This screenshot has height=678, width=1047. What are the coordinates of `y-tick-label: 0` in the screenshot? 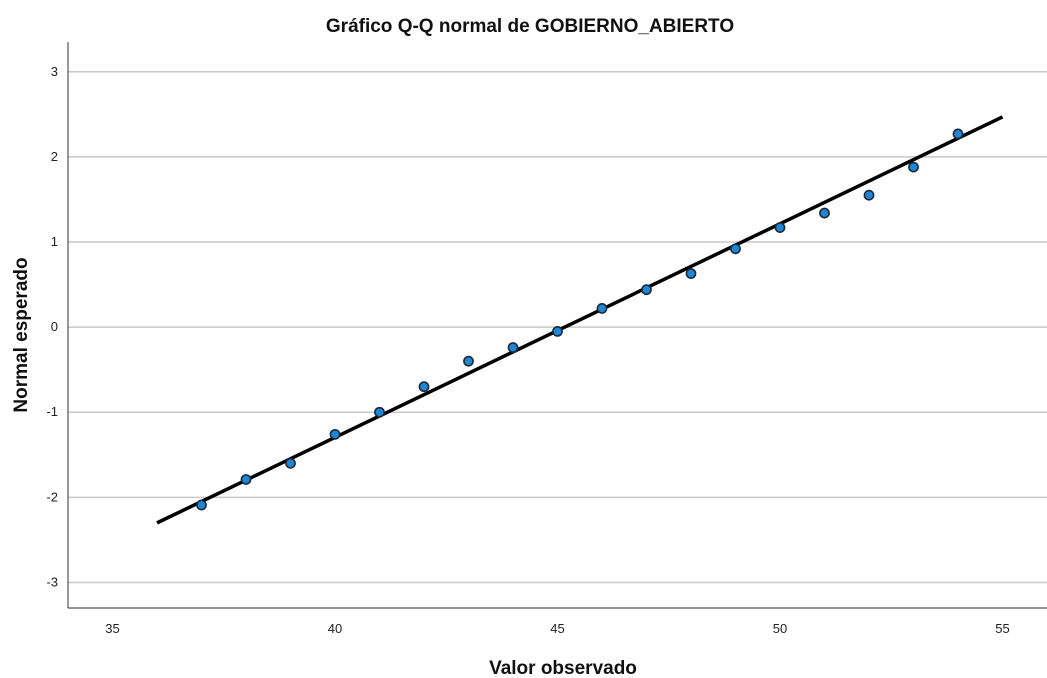 It's located at (54, 326).